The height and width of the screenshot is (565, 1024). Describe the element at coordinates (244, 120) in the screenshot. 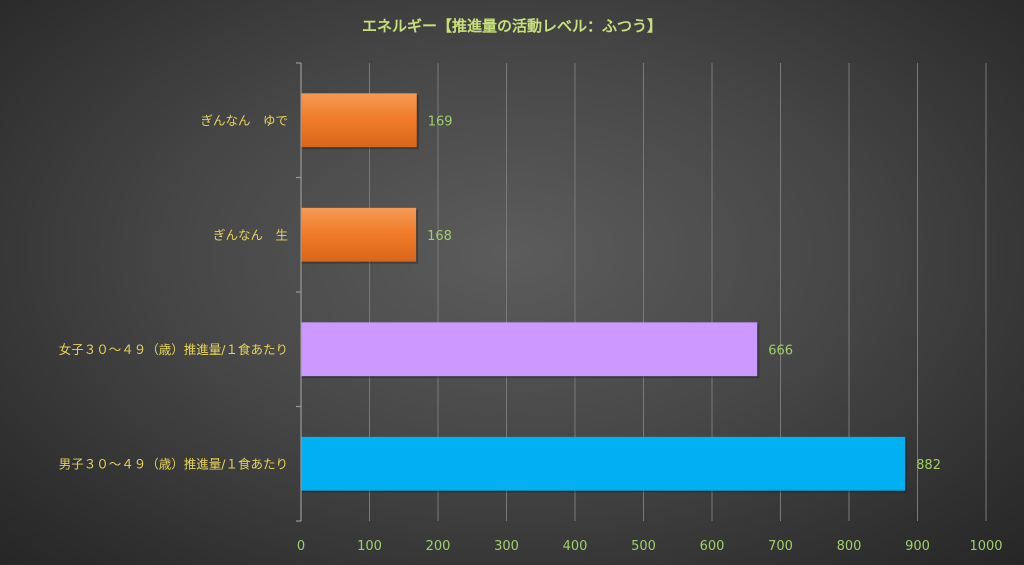

I see `category-label: ぎんなん ゆで` at that location.